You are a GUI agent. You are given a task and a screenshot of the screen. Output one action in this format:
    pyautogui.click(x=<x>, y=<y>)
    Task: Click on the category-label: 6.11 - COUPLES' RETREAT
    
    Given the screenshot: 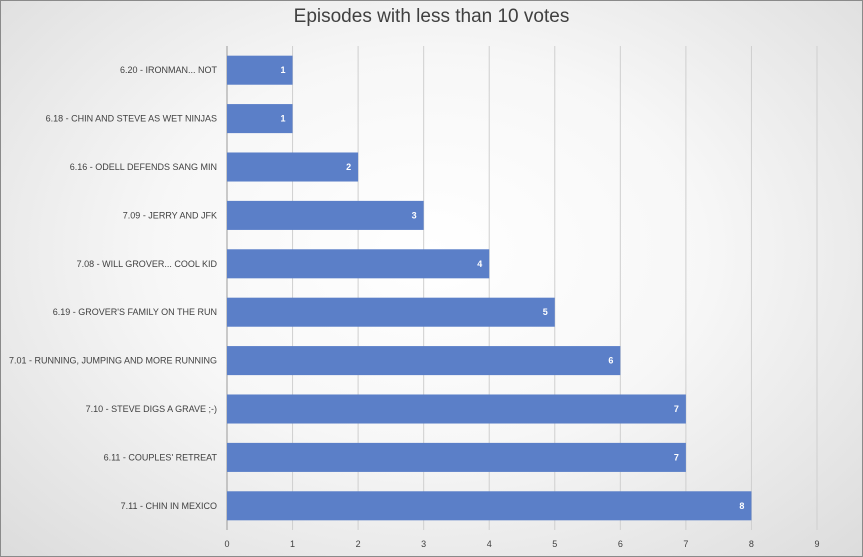 What is the action you would take?
    pyautogui.click(x=161, y=457)
    